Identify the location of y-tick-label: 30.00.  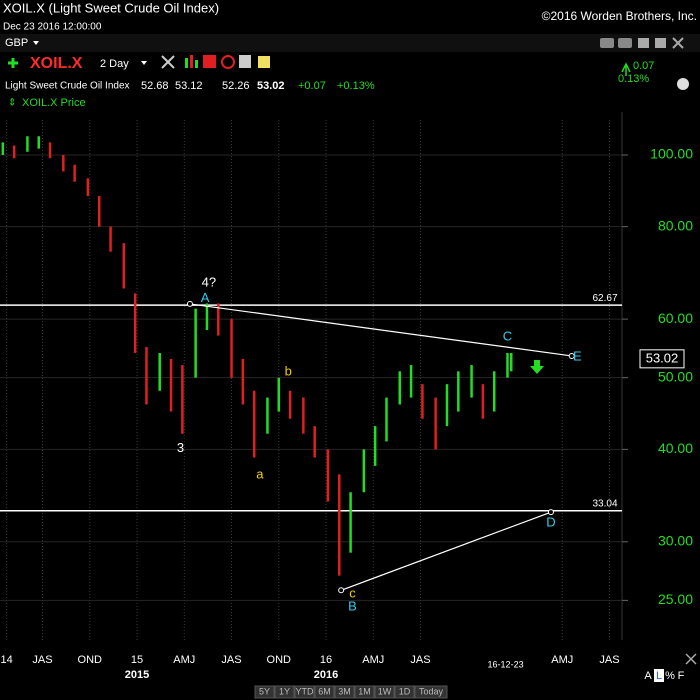
(675, 541).